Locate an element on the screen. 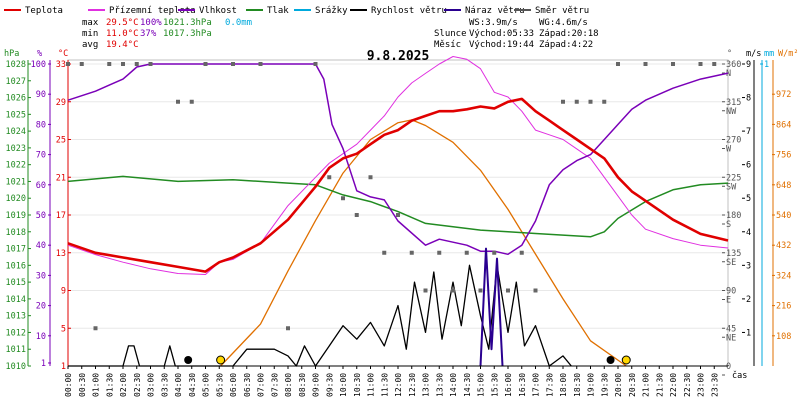 The width and height of the screenshot is (800, 400). pct-tick: 30 is located at coordinates (41, 276).